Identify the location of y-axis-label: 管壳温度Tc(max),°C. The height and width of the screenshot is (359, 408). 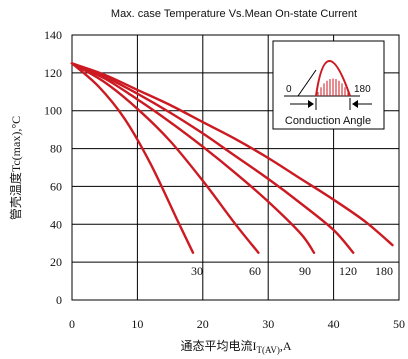
(15, 168).